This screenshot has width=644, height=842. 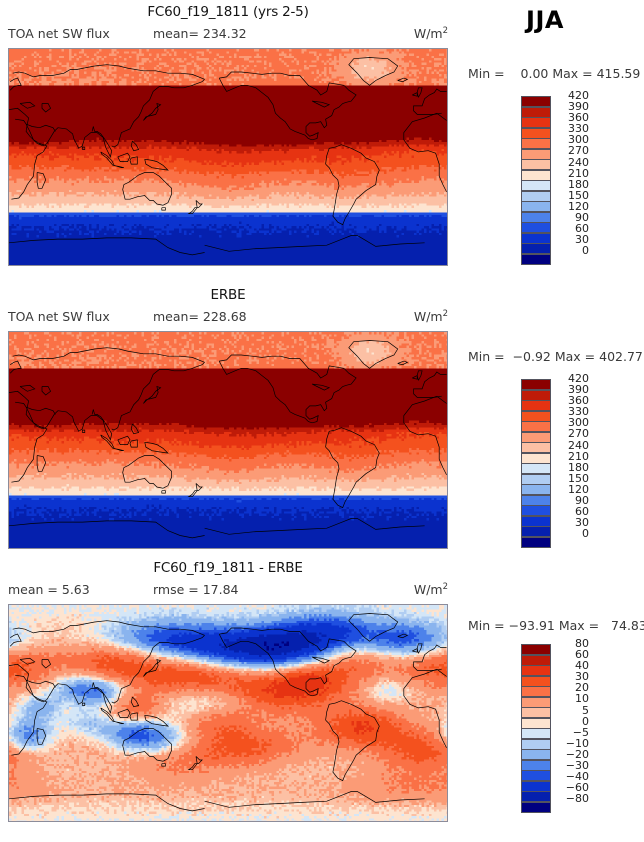 What do you see at coordinates (578, 401) in the screenshot?
I see `colorbar-tick-label: 360` at bounding box center [578, 401].